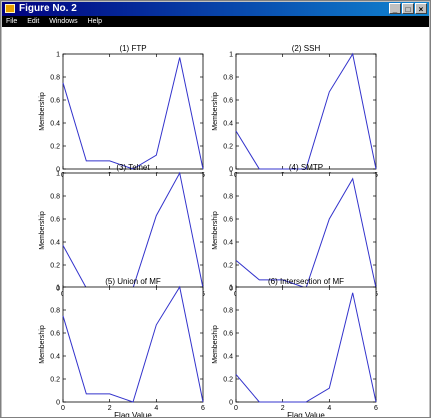 This screenshot has width=431, height=418. What do you see at coordinates (215, 21) in the screenshot?
I see `menu-bar: File Edit Windows Help` at bounding box center [215, 21].